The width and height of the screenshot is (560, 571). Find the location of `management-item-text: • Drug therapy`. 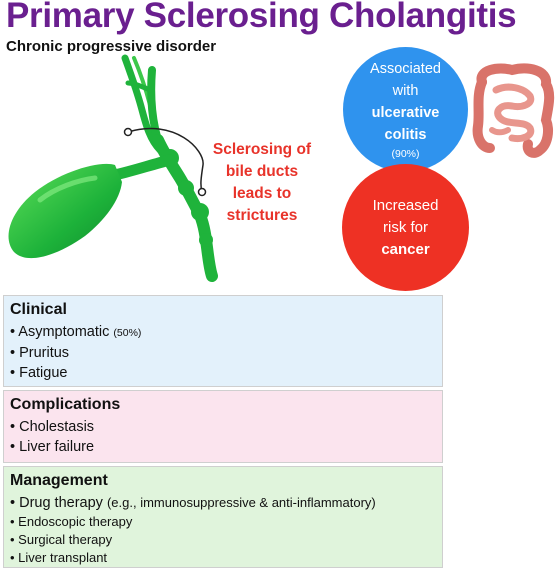

management-item-text: • Drug therapy is located at coordinates (56, 503).